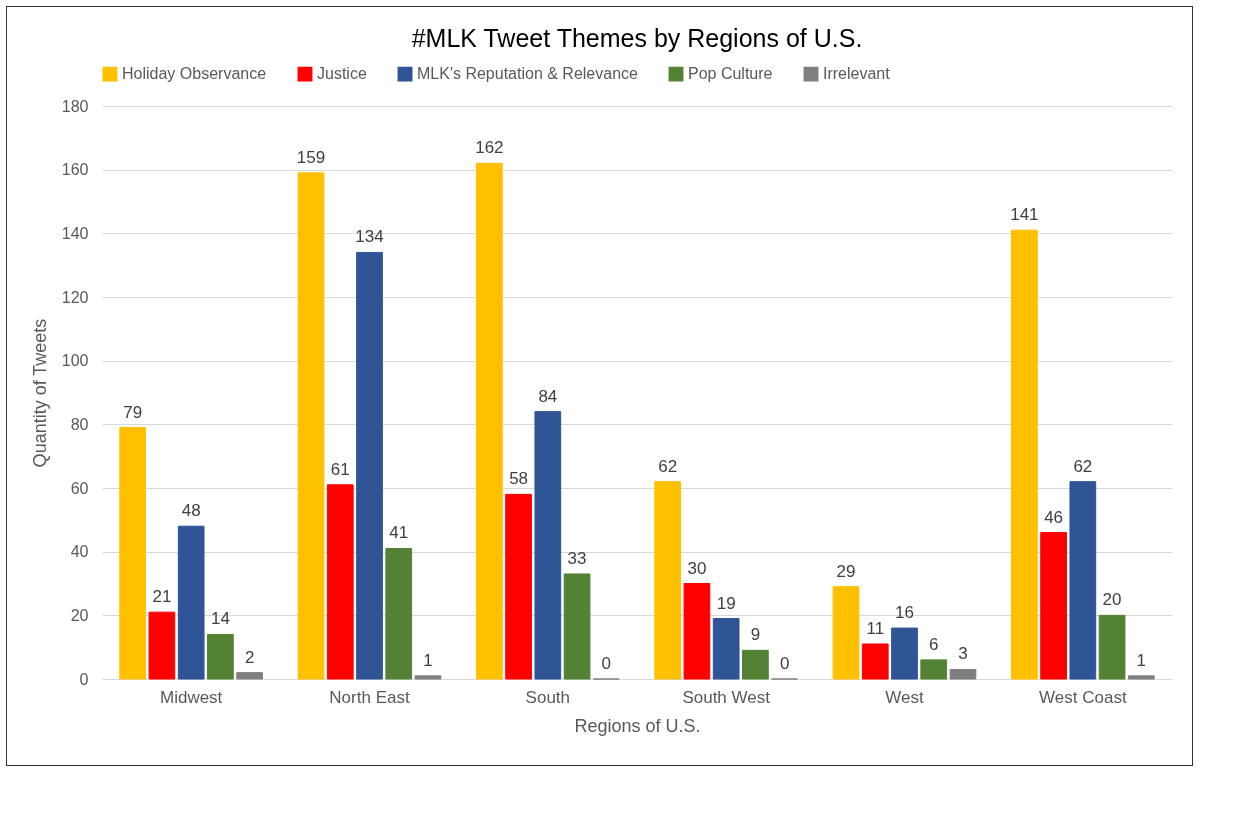 The height and width of the screenshot is (837, 1258). What do you see at coordinates (342, 74) in the screenshot?
I see `legend-label: Justice` at bounding box center [342, 74].